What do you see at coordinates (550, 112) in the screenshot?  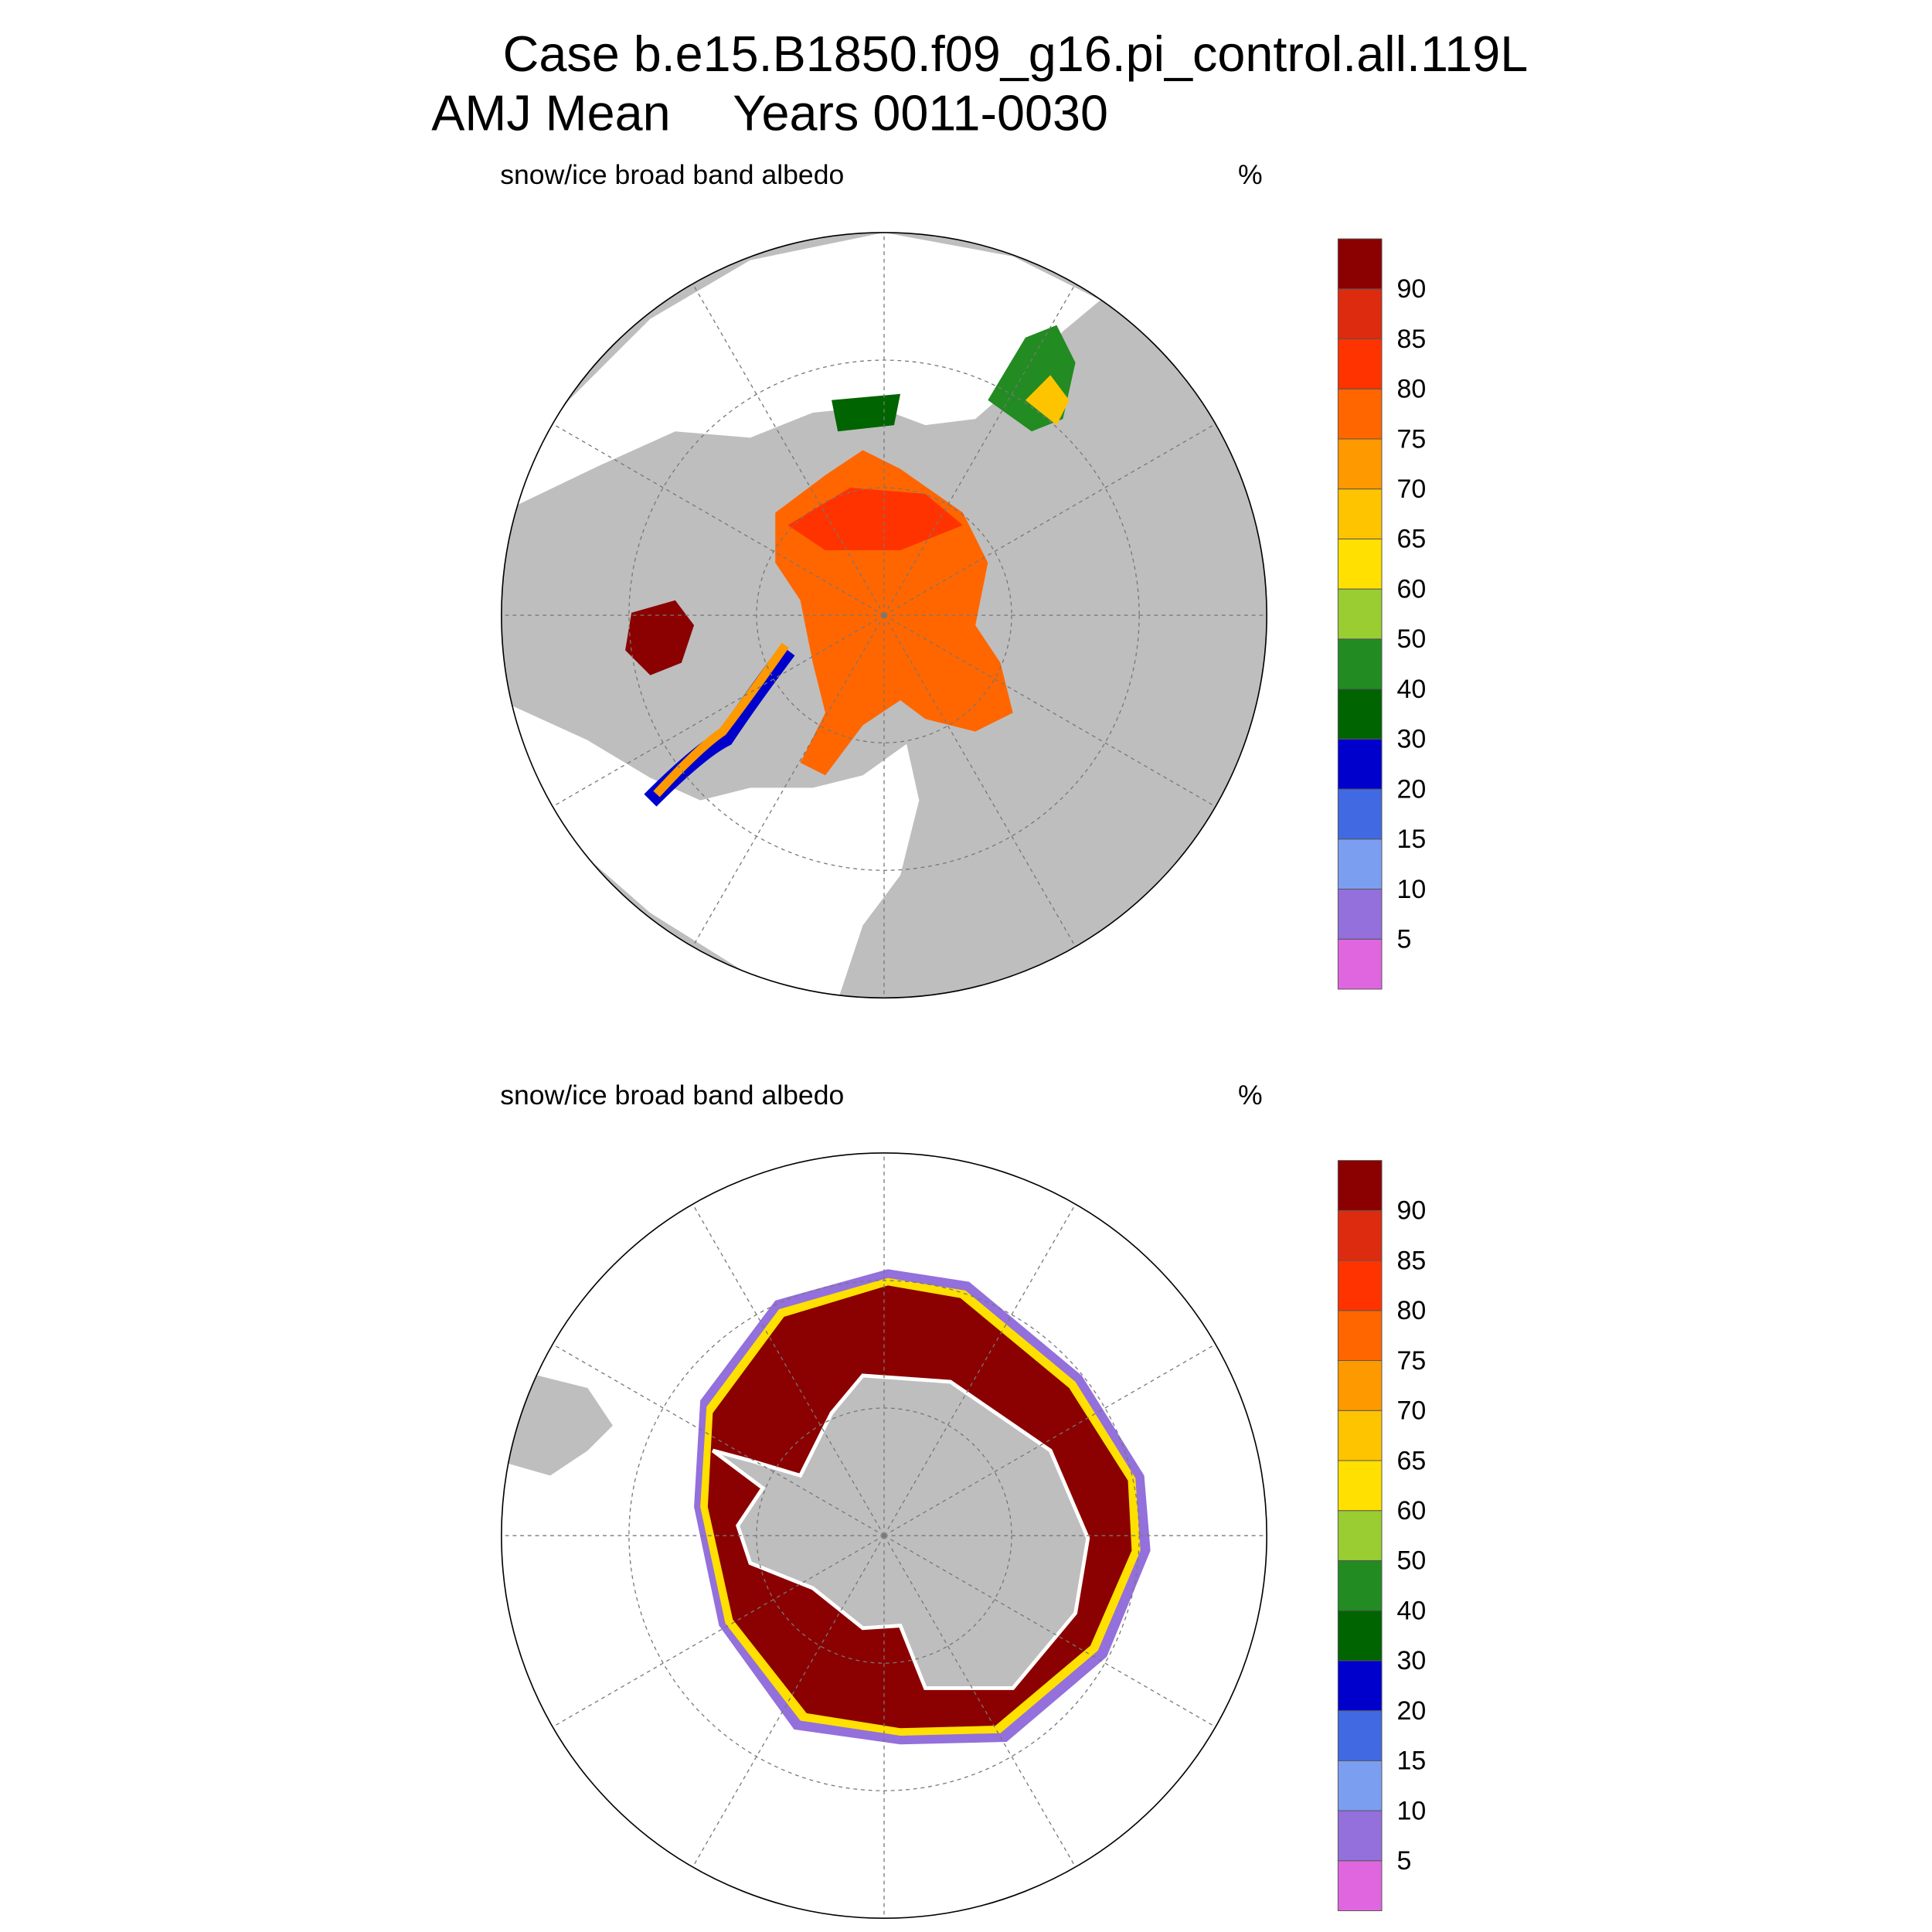 I see `season: AMJ Mean` at bounding box center [550, 112].